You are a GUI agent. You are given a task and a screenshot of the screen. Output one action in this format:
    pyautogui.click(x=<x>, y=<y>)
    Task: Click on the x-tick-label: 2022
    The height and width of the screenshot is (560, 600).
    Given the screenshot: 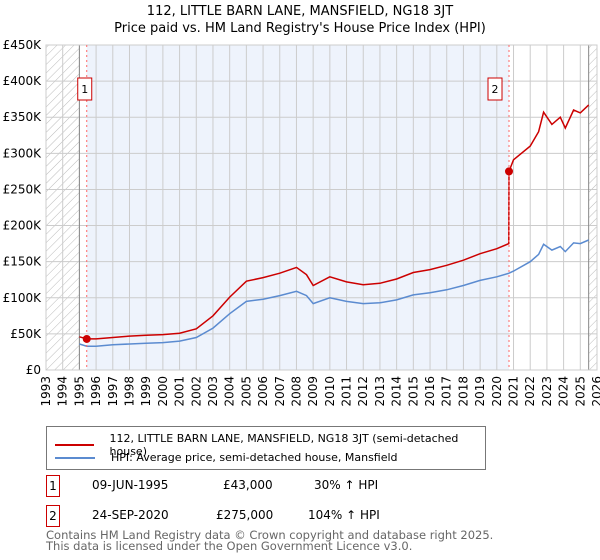 What is the action you would take?
    pyautogui.click(x=530, y=391)
    